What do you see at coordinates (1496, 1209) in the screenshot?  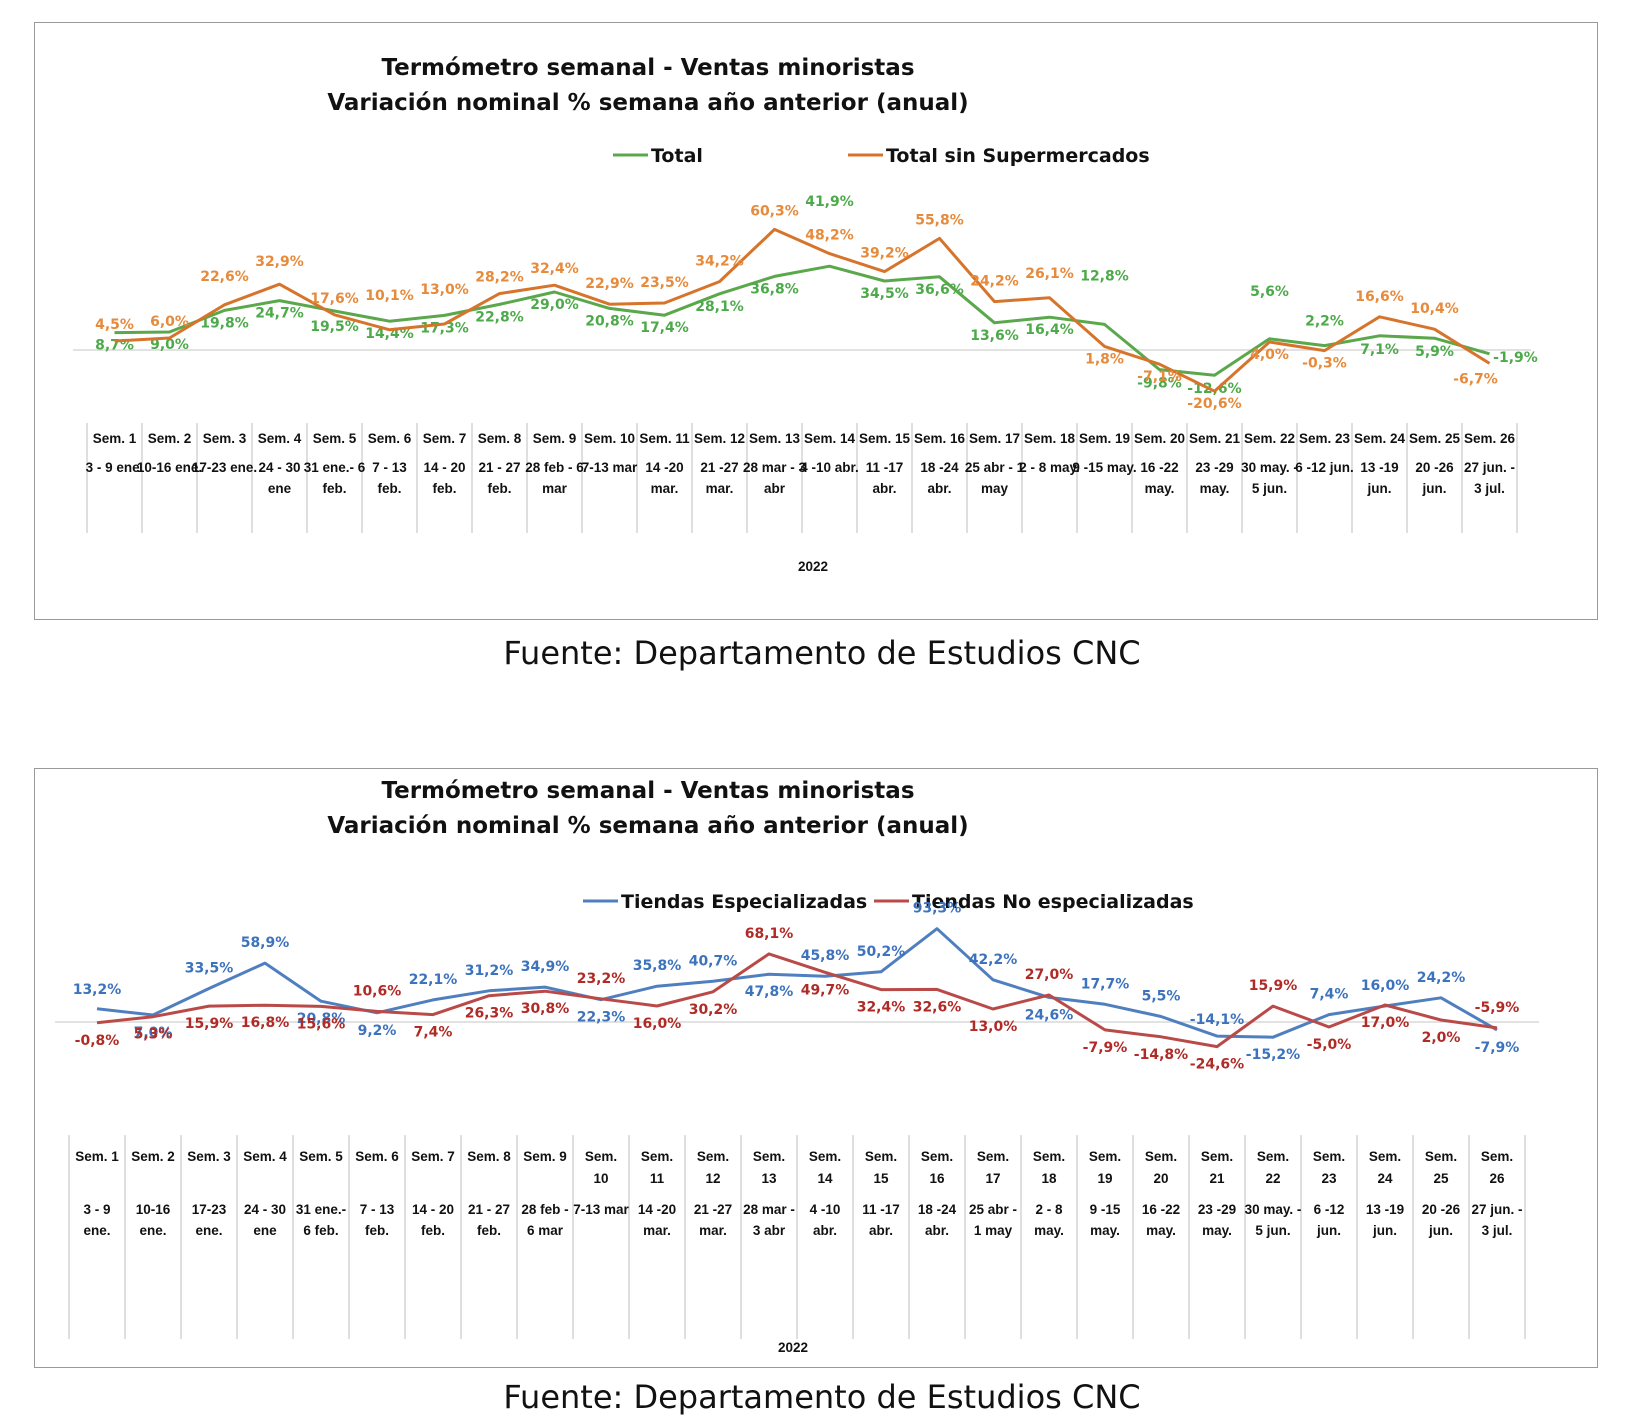 I see `x-tick-range-label: 27 jun. -` at bounding box center [1496, 1209].